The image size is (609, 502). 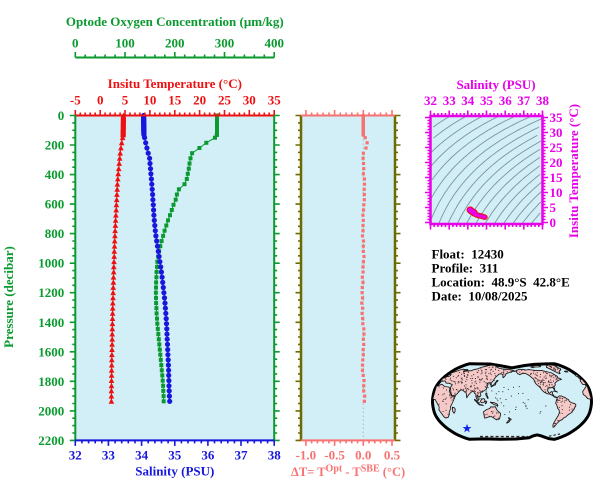 What do you see at coordinates (175, 21) in the screenshot?
I see `svg-text:Optode Oxygen Concentration (μ: Optode Oxygen Concentration (μm/kg)` at bounding box center [175, 21].